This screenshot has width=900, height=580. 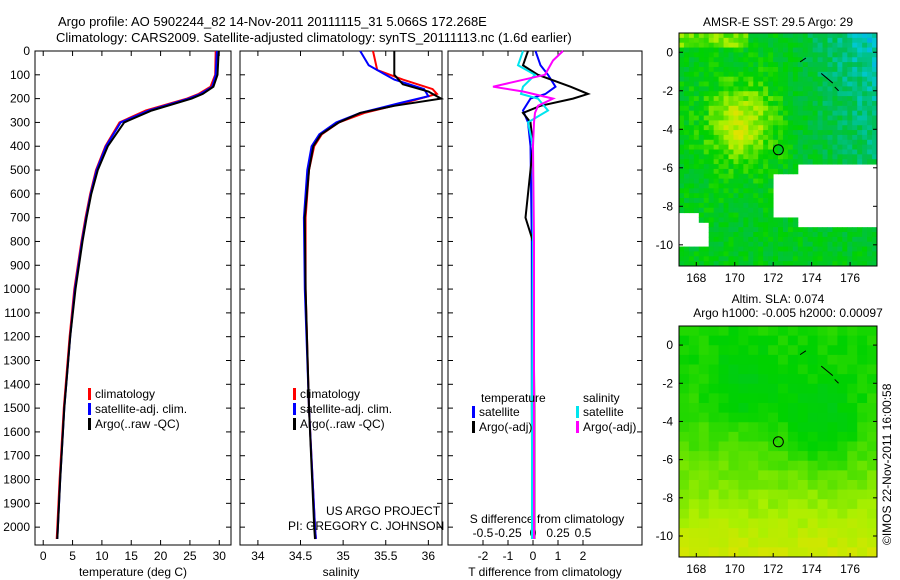 I want to click on s-diff-xlabel: S difference from climatology, so click(x=547, y=519).